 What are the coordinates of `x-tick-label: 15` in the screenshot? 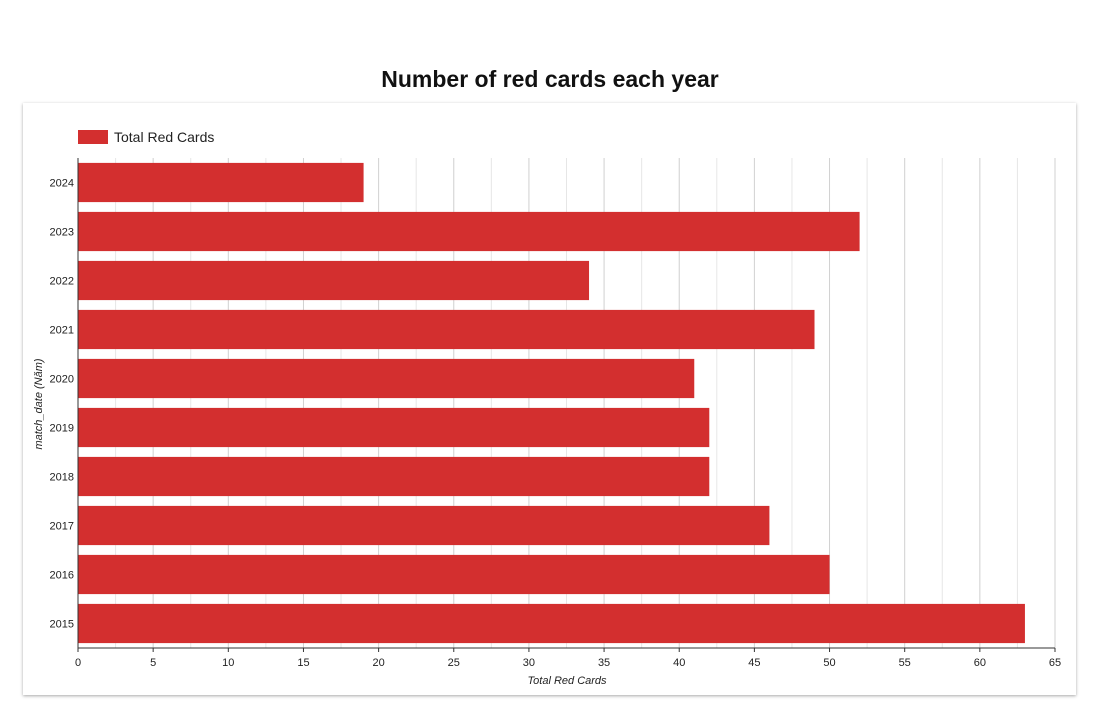 It's located at (303, 663).